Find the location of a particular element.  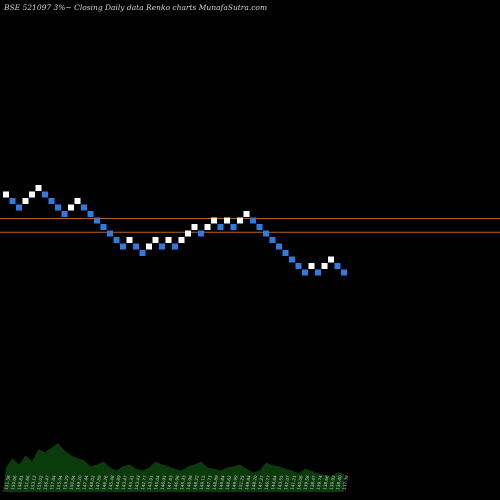

renko-bricks is located at coordinates (175, 230).